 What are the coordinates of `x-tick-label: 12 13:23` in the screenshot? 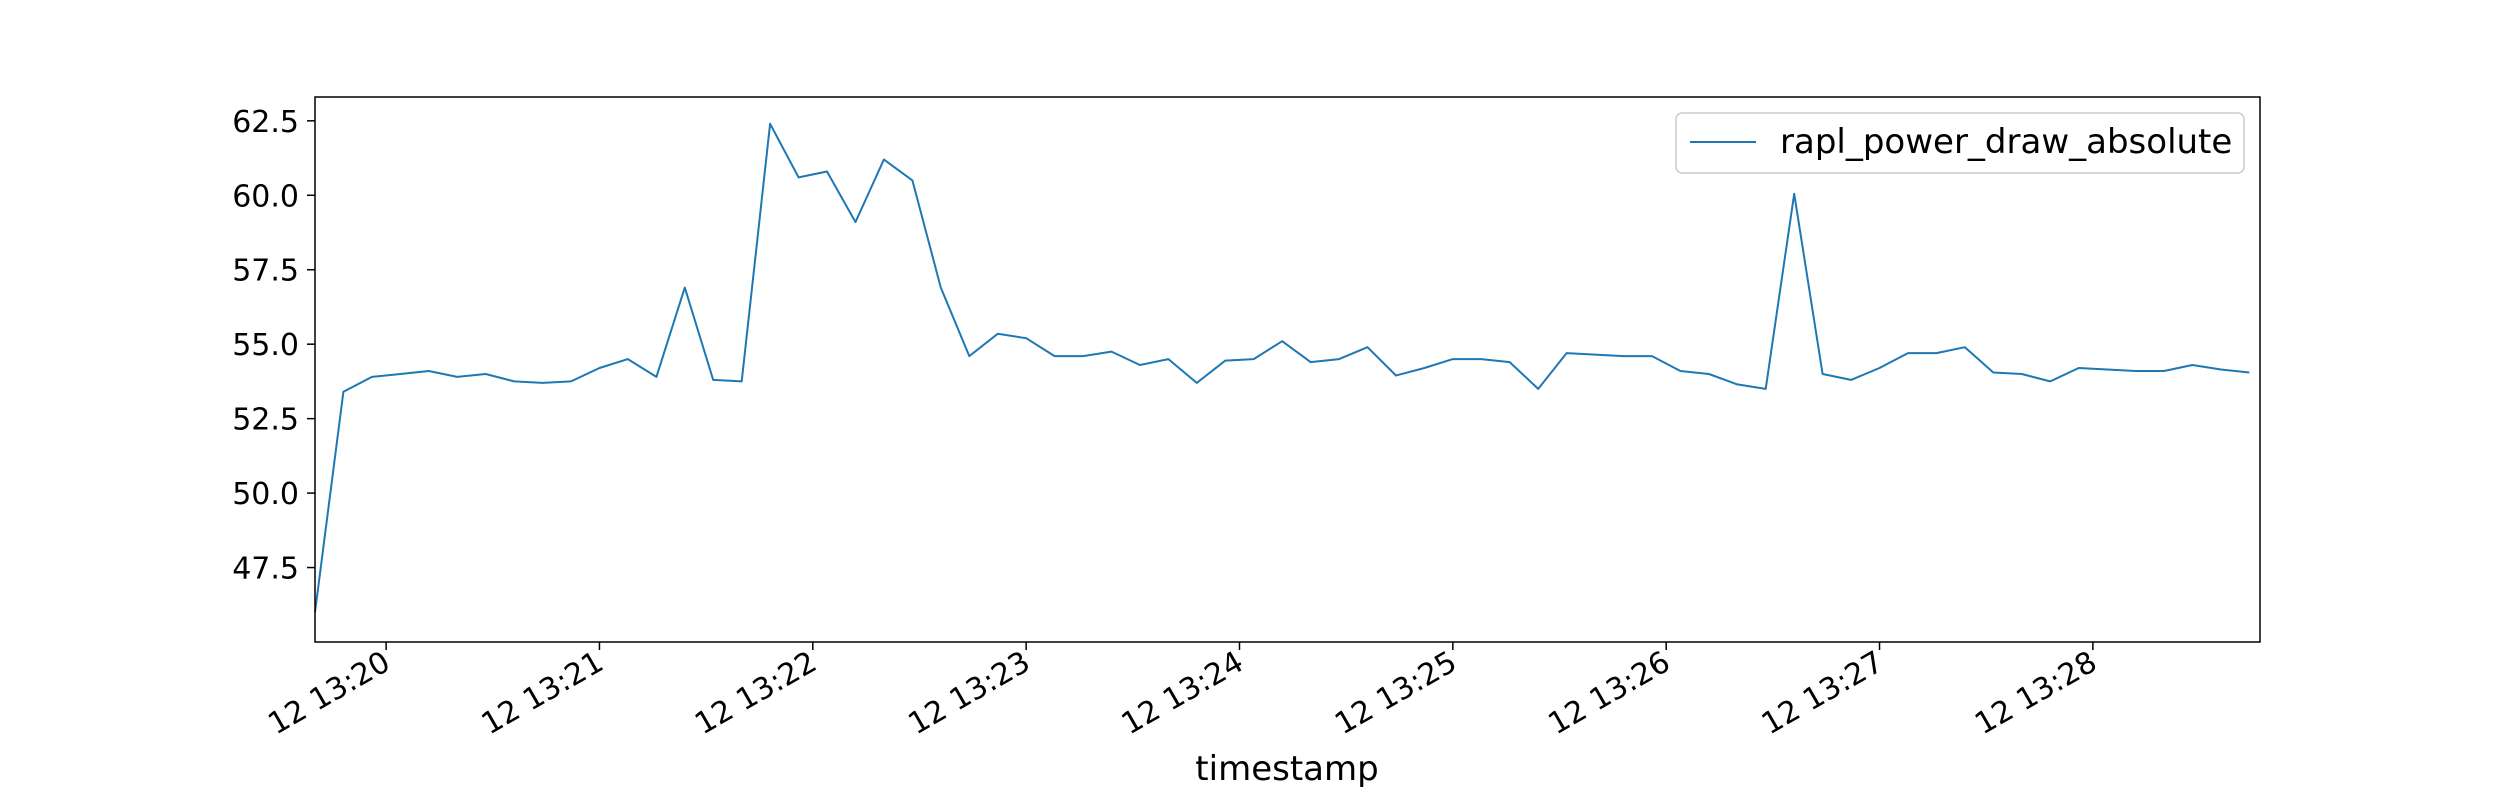 It's located at (969, 693).